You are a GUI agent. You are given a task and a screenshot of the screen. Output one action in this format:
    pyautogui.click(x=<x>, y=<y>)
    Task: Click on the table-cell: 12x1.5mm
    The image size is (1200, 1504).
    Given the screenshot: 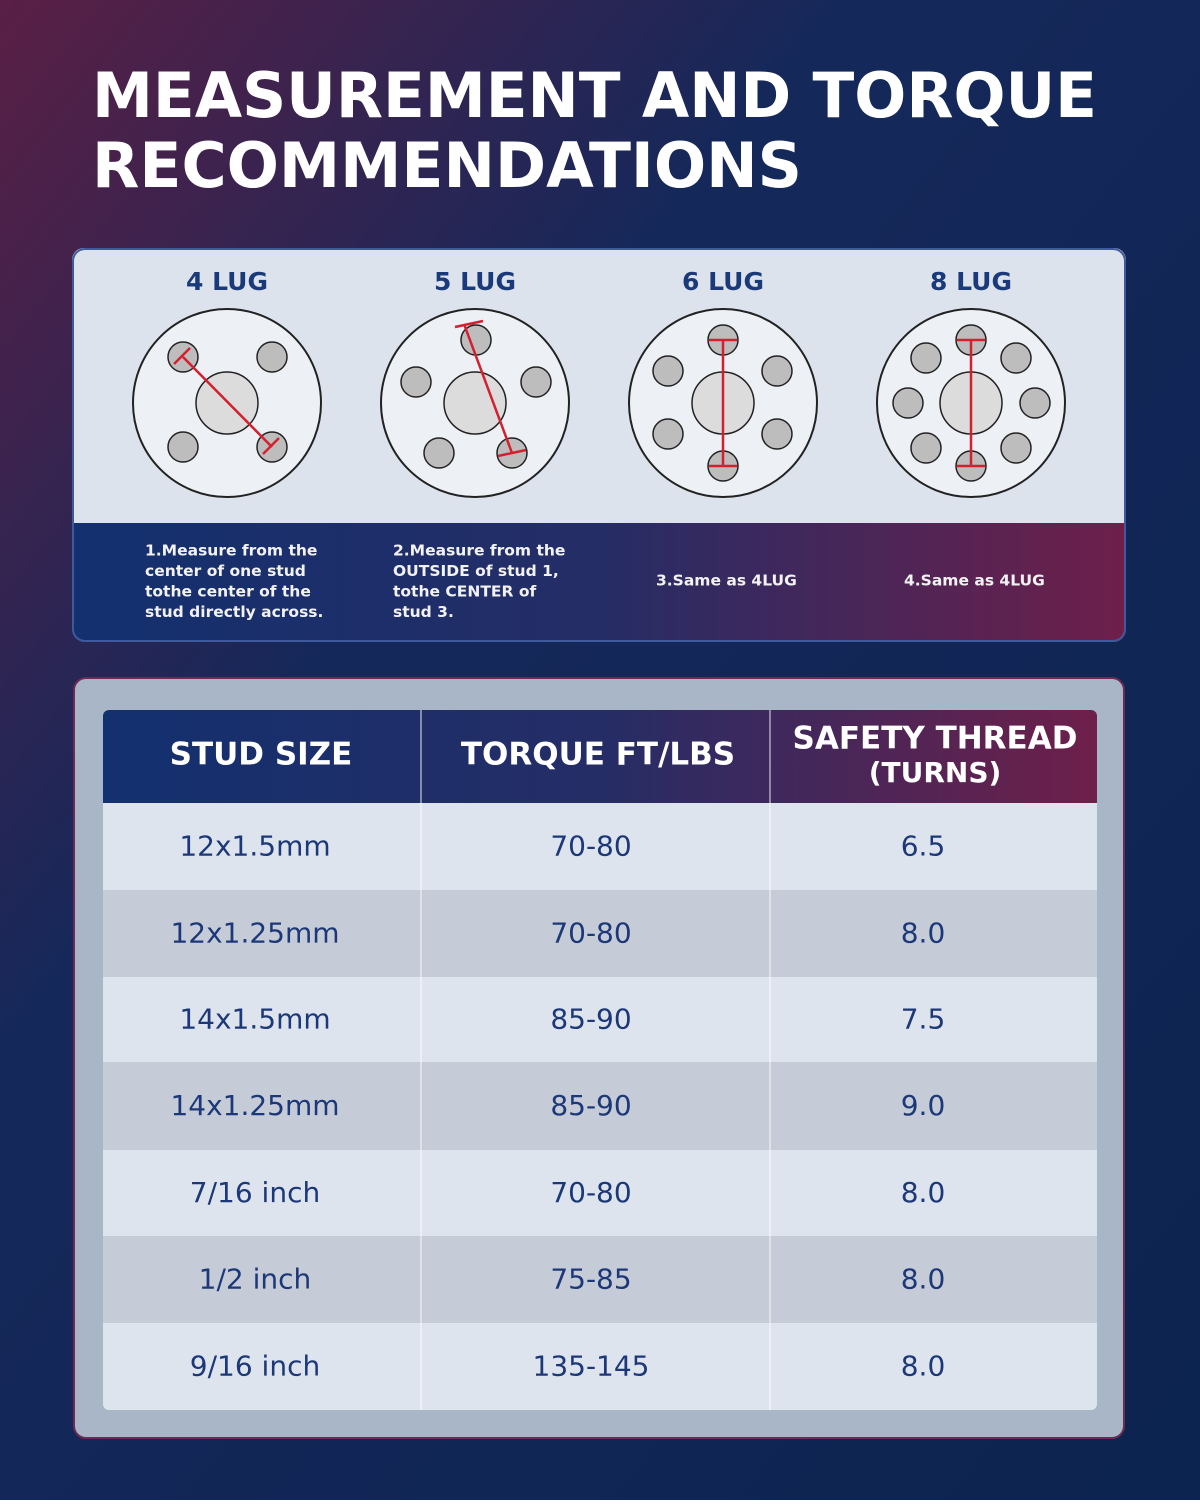 What is the action you would take?
    pyautogui.click(x=254, y=846)
    